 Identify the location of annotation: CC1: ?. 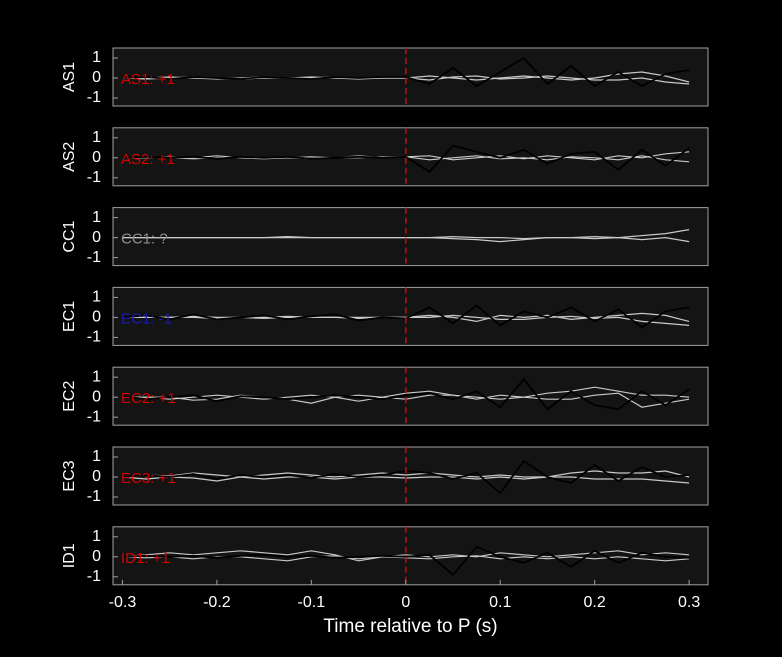
(144, 239).